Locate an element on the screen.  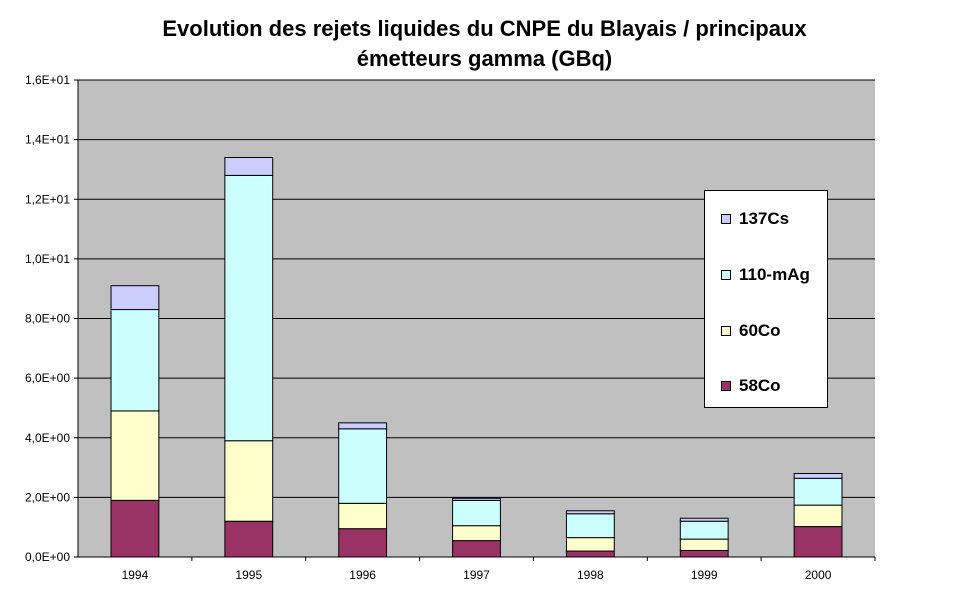
bar-60co-1999 is located at coordinates (704, 544).